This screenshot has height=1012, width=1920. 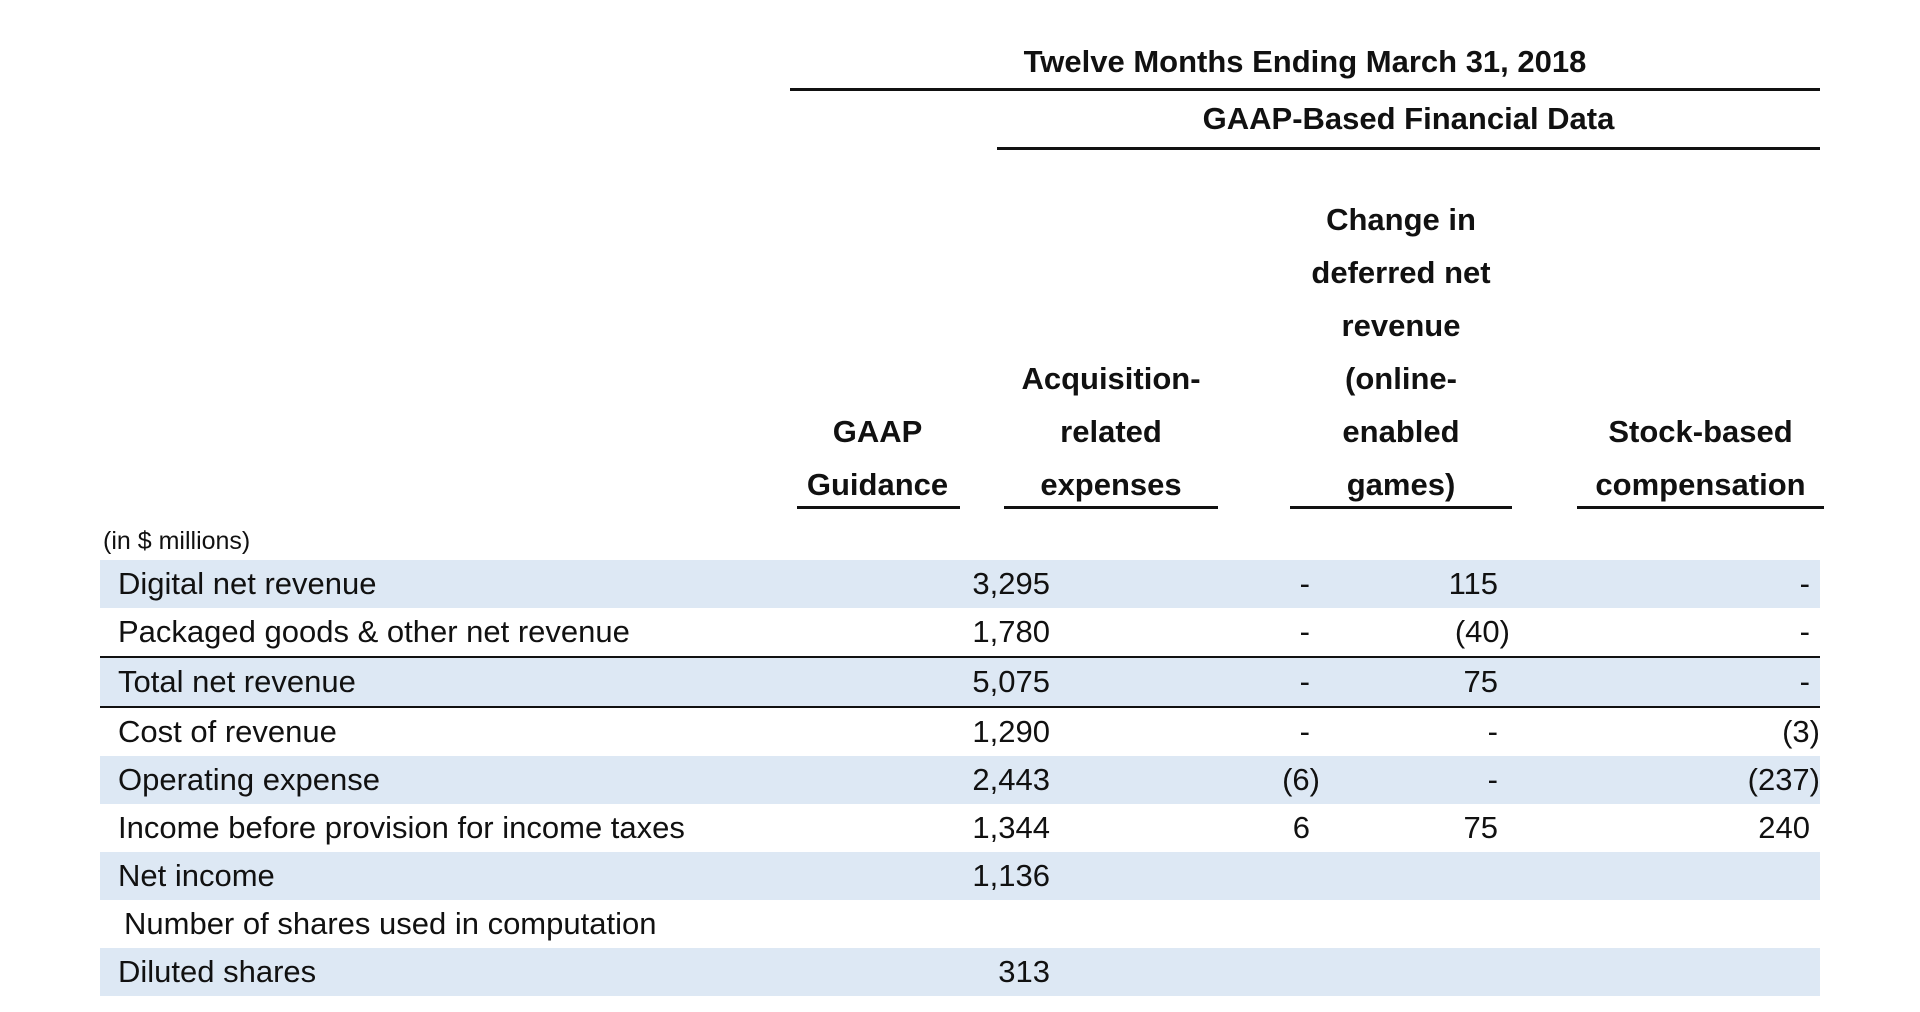 I want to click on column-header-acquisition-related-expenses: Acquisition- related expenses, so click(x=1111, y=431).